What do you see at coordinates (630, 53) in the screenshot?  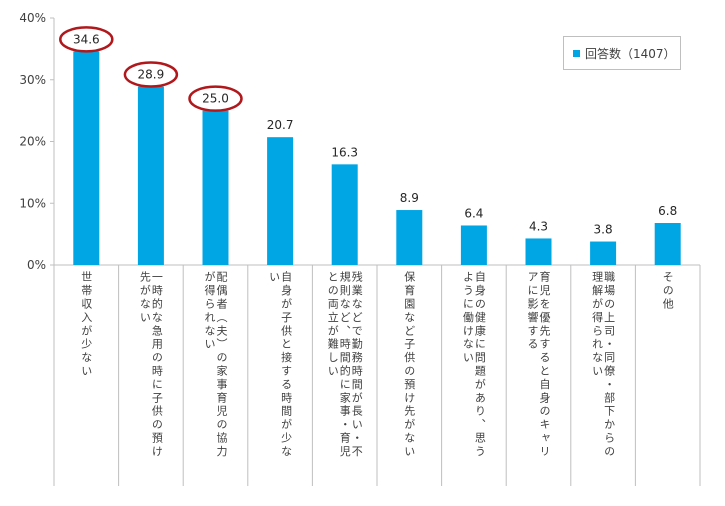 I see `legend-label: 回答数（1407）` at bounding box center [630, 53].